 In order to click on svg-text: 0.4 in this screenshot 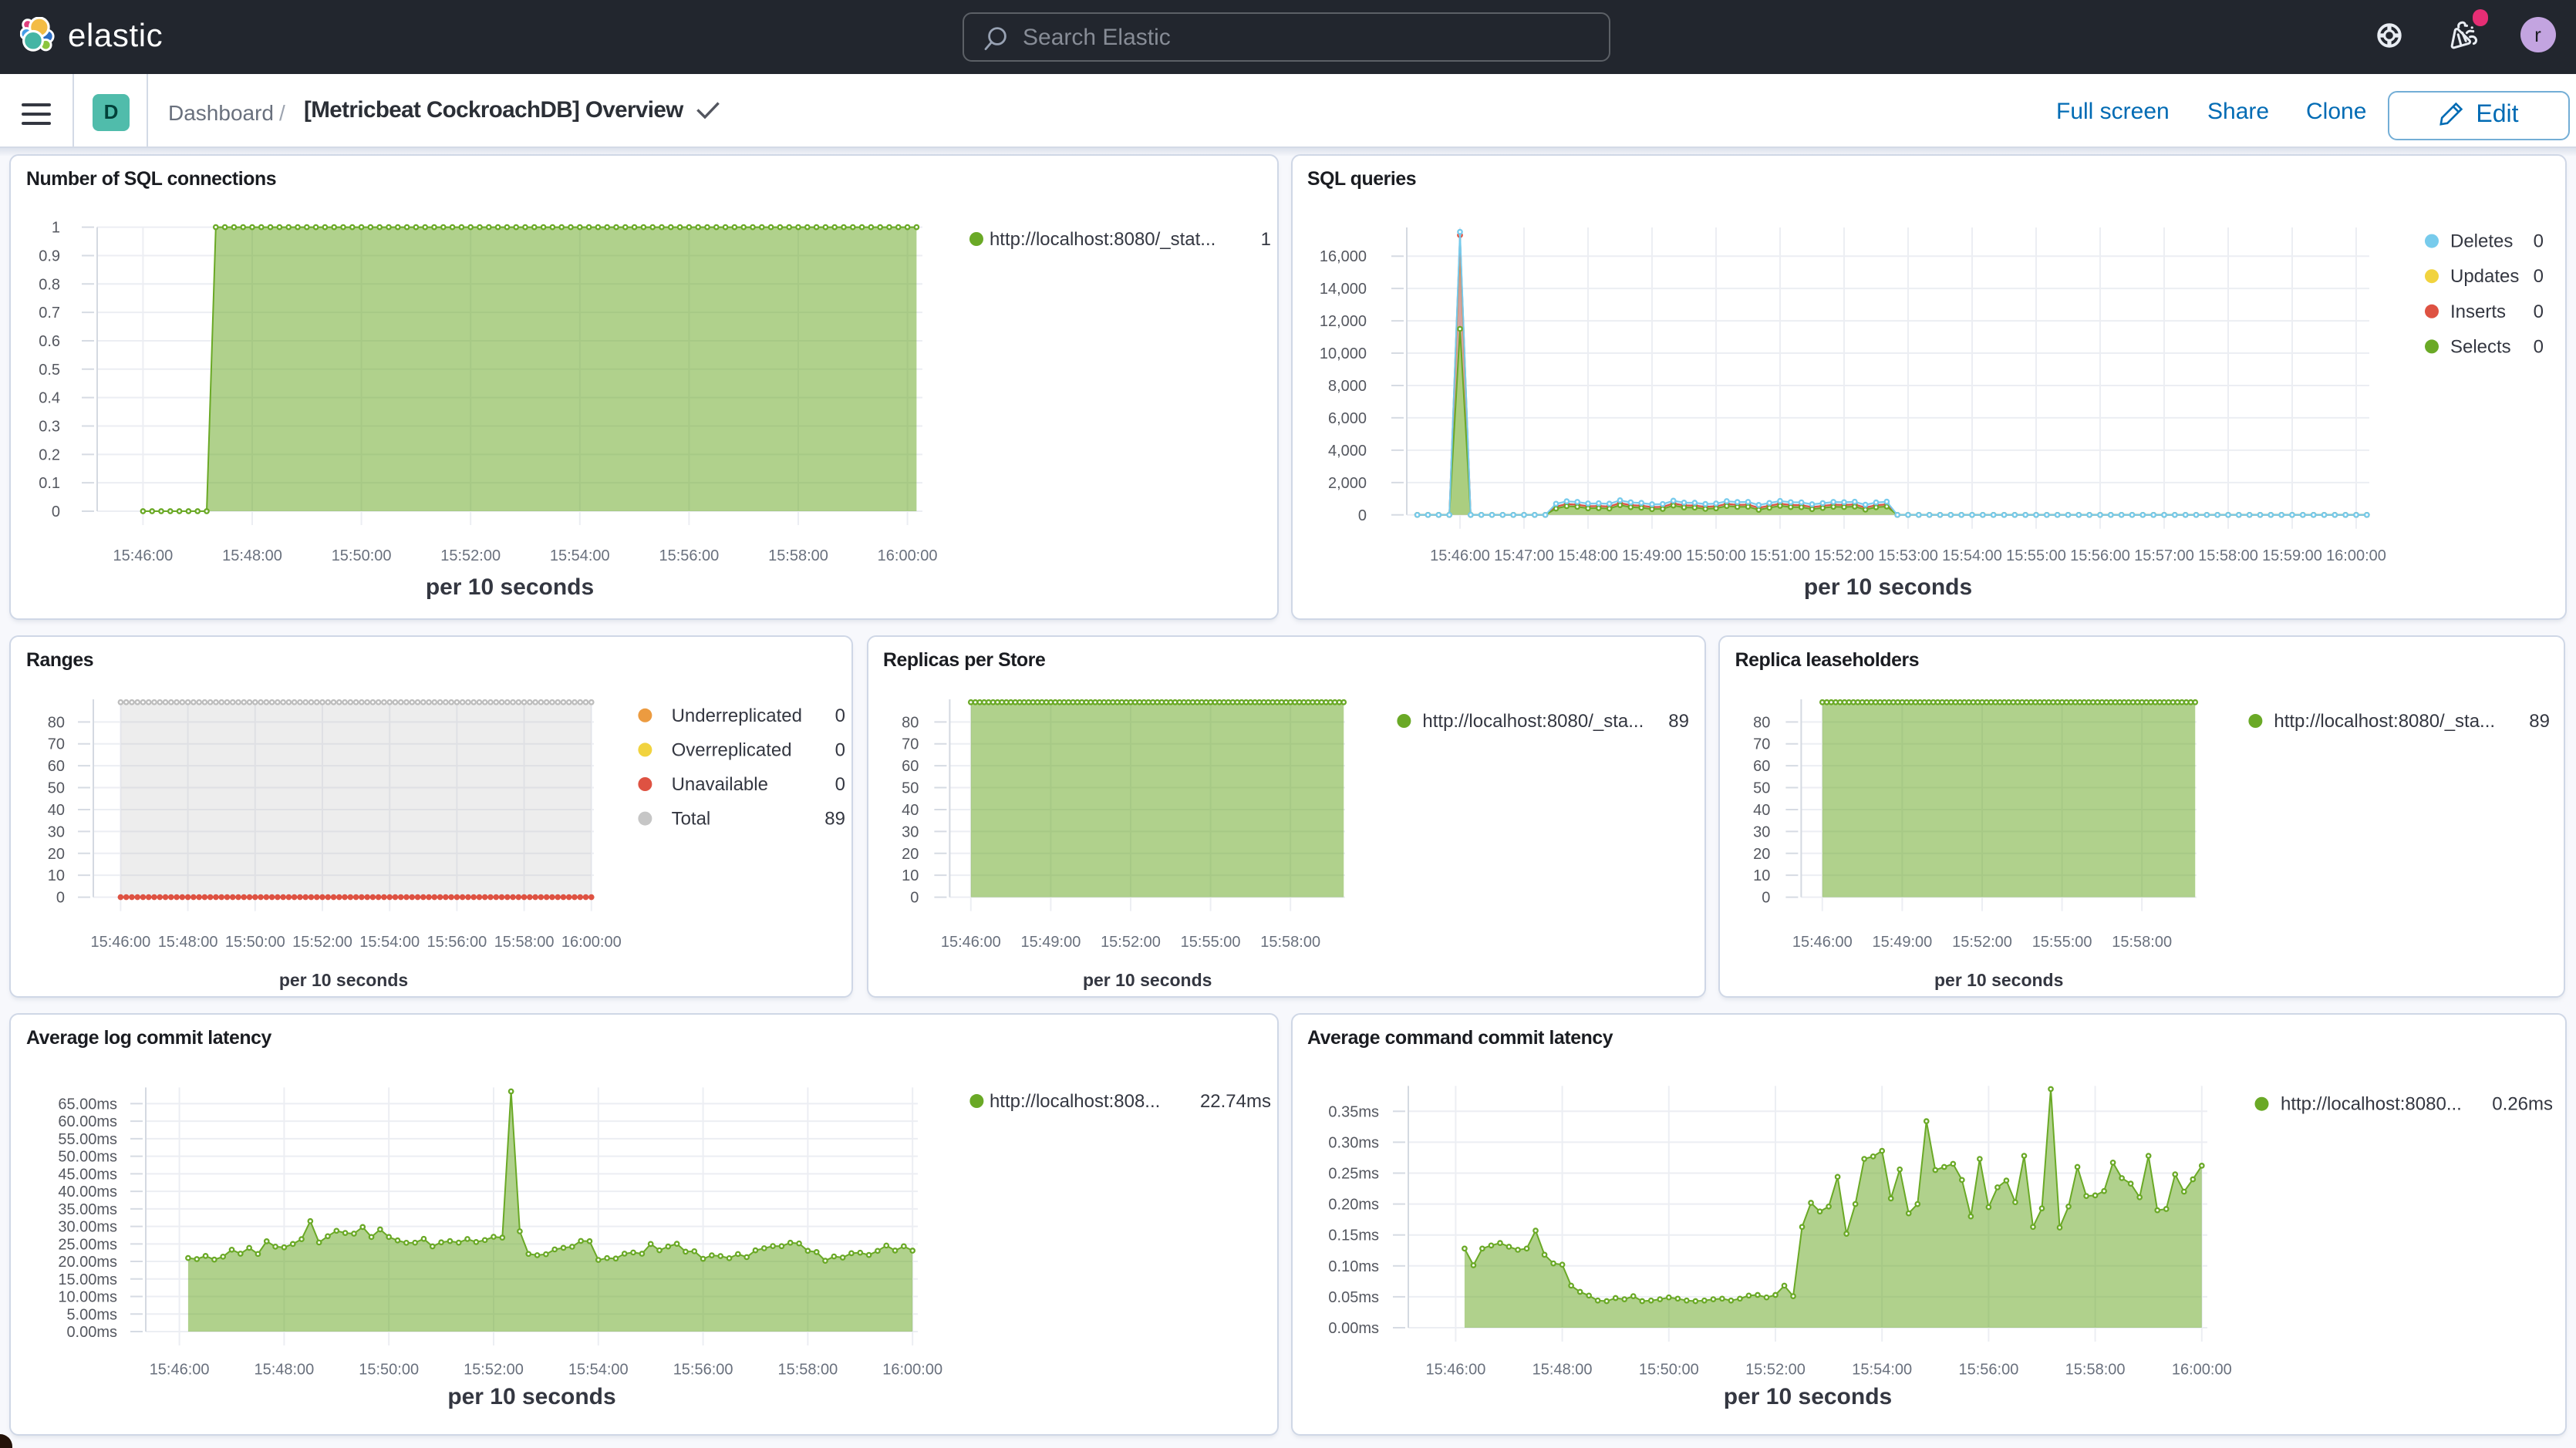, I will do `click(49, 397)`.